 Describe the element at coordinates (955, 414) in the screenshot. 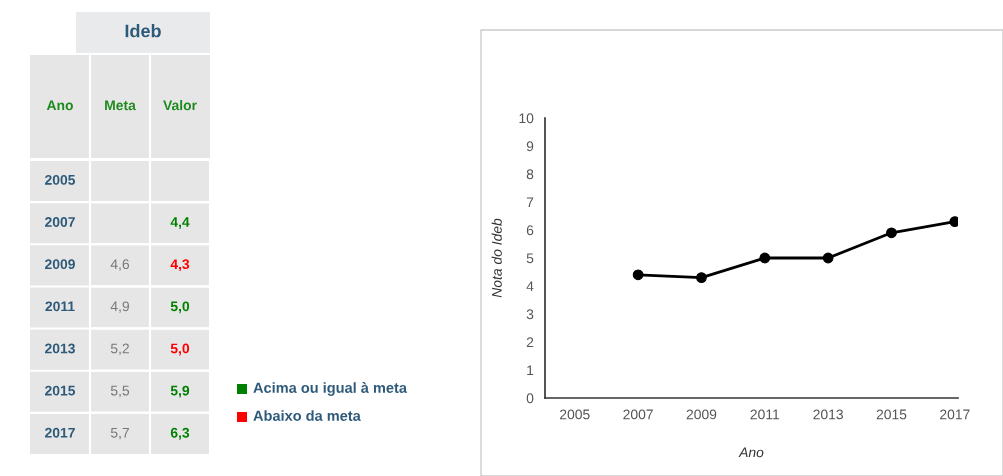

I see `x-tick-label: 2017` at that location.